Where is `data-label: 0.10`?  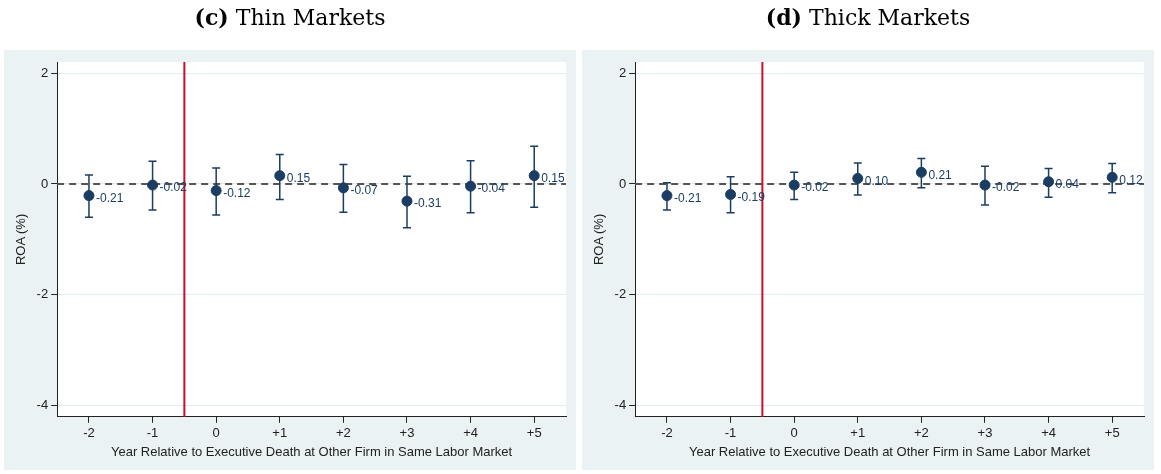
data-label: 0.10 is located at coordinates (876, 180).